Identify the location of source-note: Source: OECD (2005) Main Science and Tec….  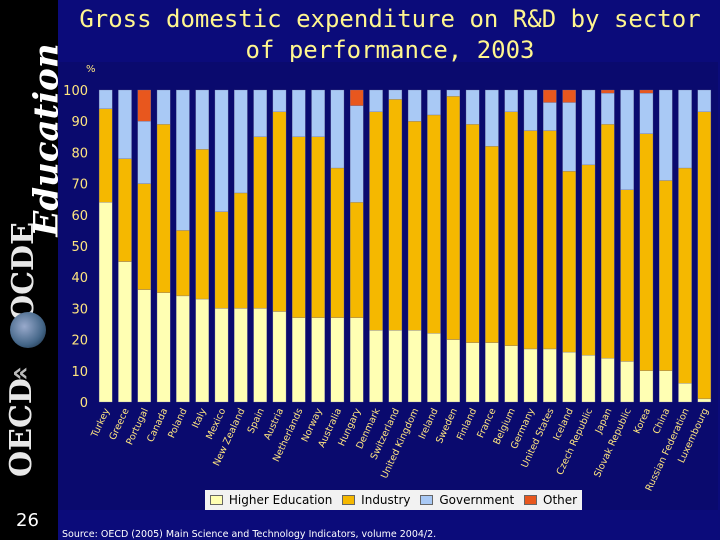
(249, 534).